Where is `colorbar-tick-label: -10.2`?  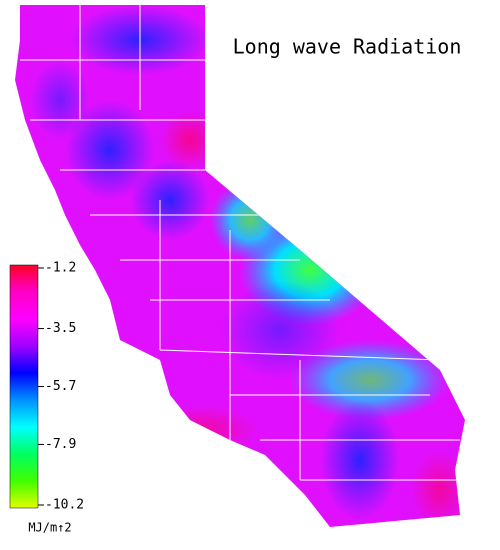
colorbar-tick-label: -10.2 is located at coordinates (64, 505).